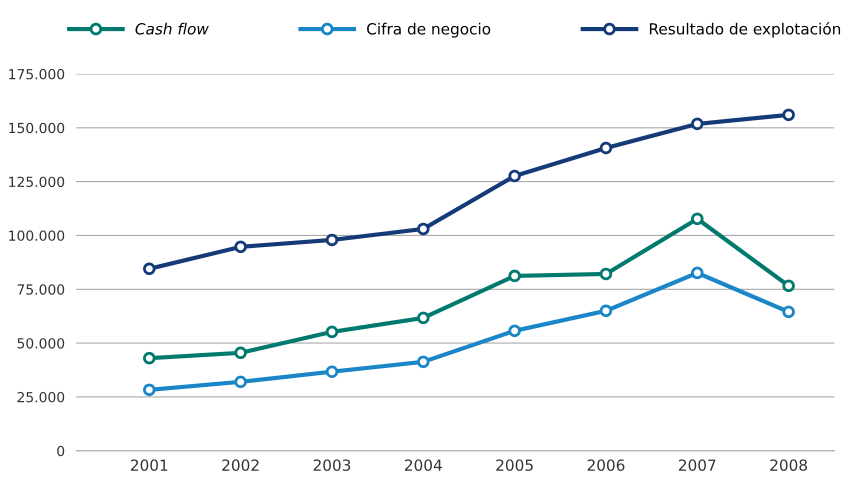 The image size is (847, 477). I want to click on y-tick-label: 175.000, so click(36, 74).